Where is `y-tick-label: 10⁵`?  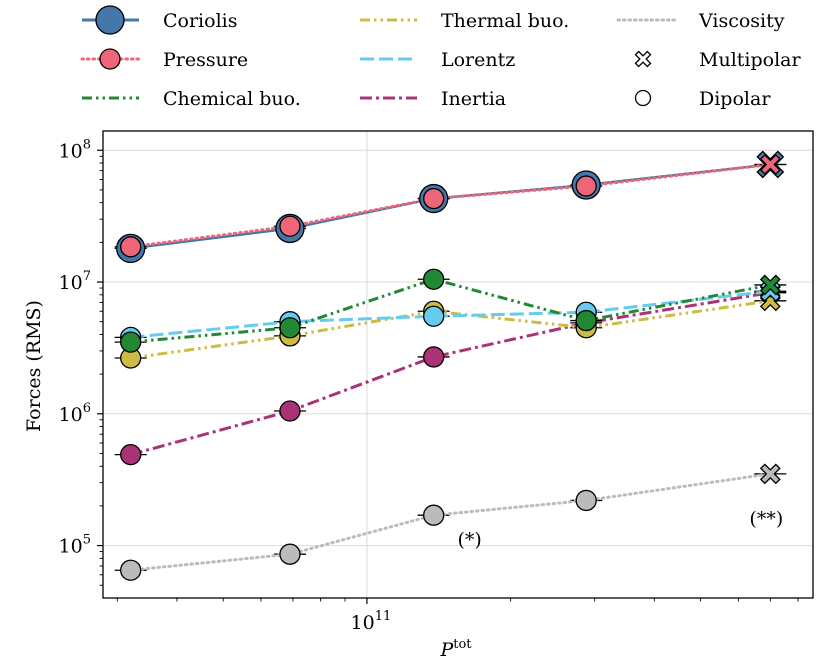 y-tick-label: 10⁵ is located at coordinates (75, 545).